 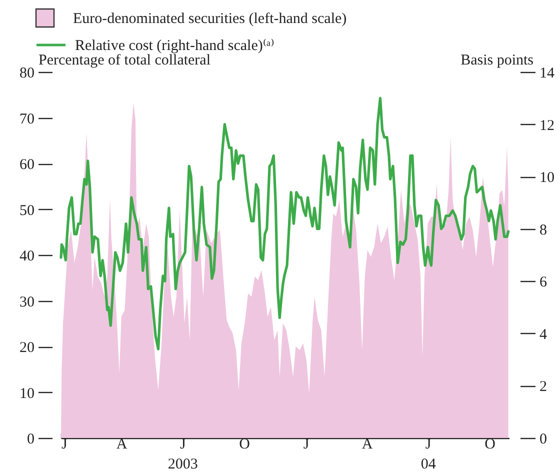 I want to click on y2-tick-label: 6, so click(x=544, y=282).